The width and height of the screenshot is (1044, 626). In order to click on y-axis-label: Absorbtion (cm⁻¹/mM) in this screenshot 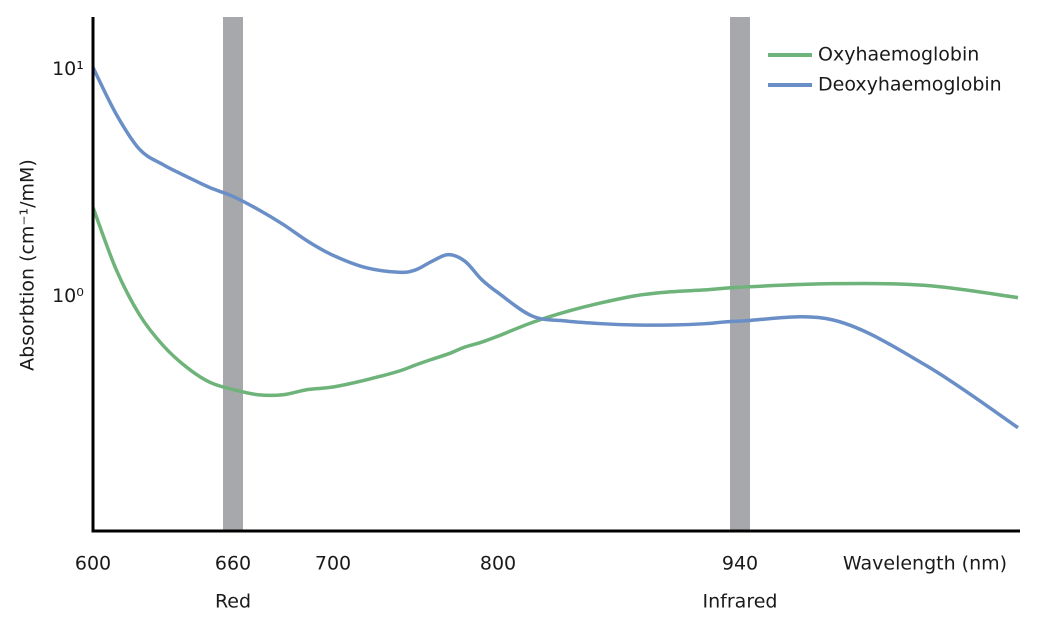, I will do `click(28, 265)`.